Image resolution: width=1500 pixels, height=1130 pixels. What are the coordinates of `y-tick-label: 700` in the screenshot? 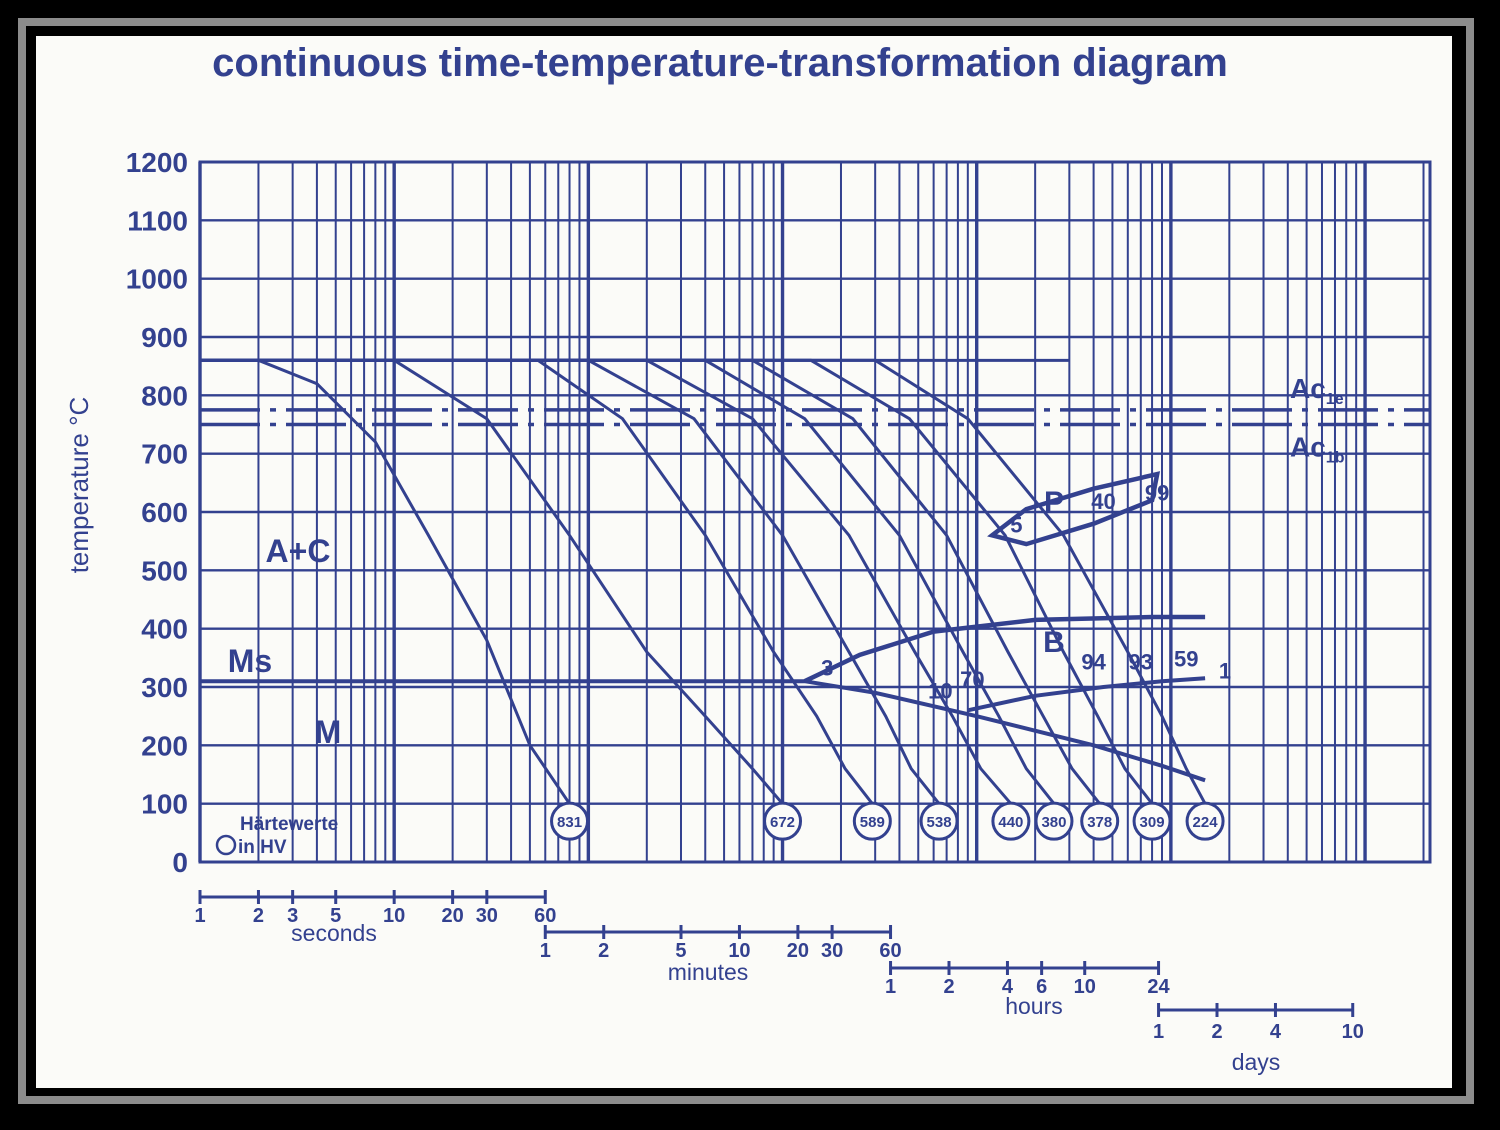 It's located at (164, 454).